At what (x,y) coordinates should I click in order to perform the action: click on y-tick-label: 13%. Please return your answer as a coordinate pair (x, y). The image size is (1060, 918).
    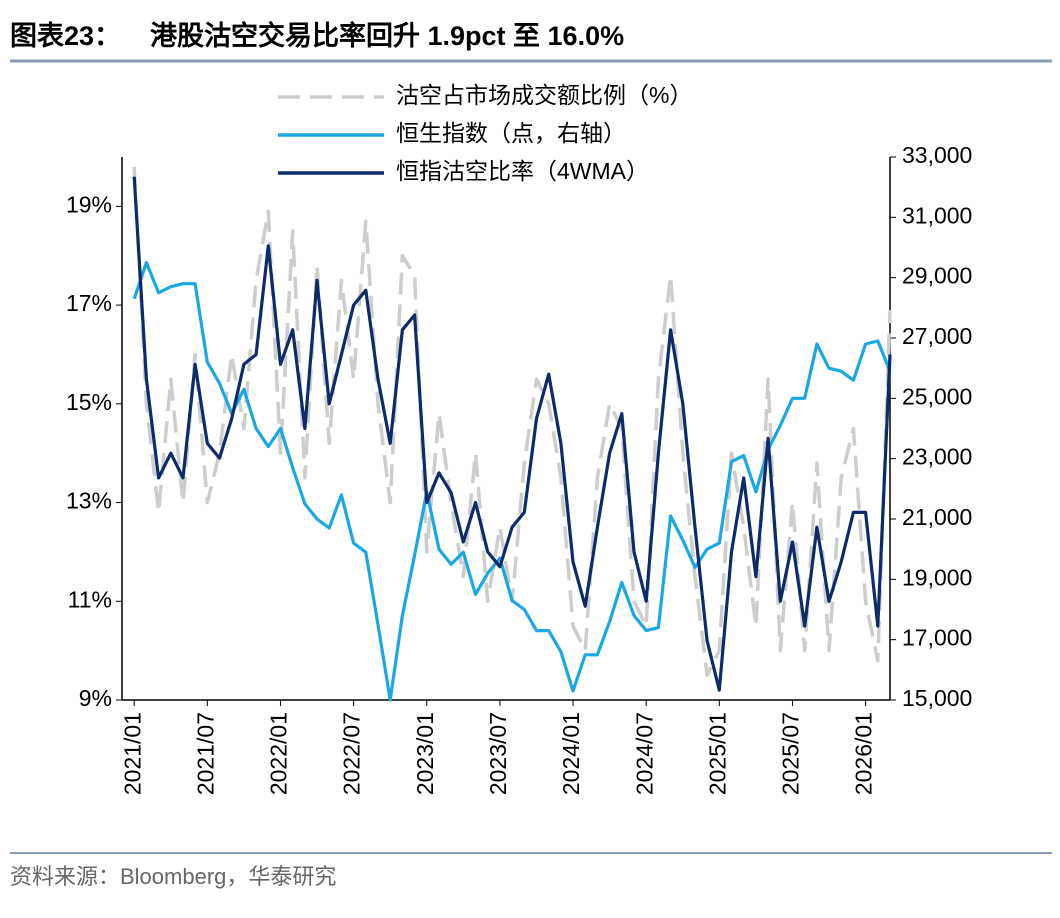
    Looking at the image, I should click on (89, 501).